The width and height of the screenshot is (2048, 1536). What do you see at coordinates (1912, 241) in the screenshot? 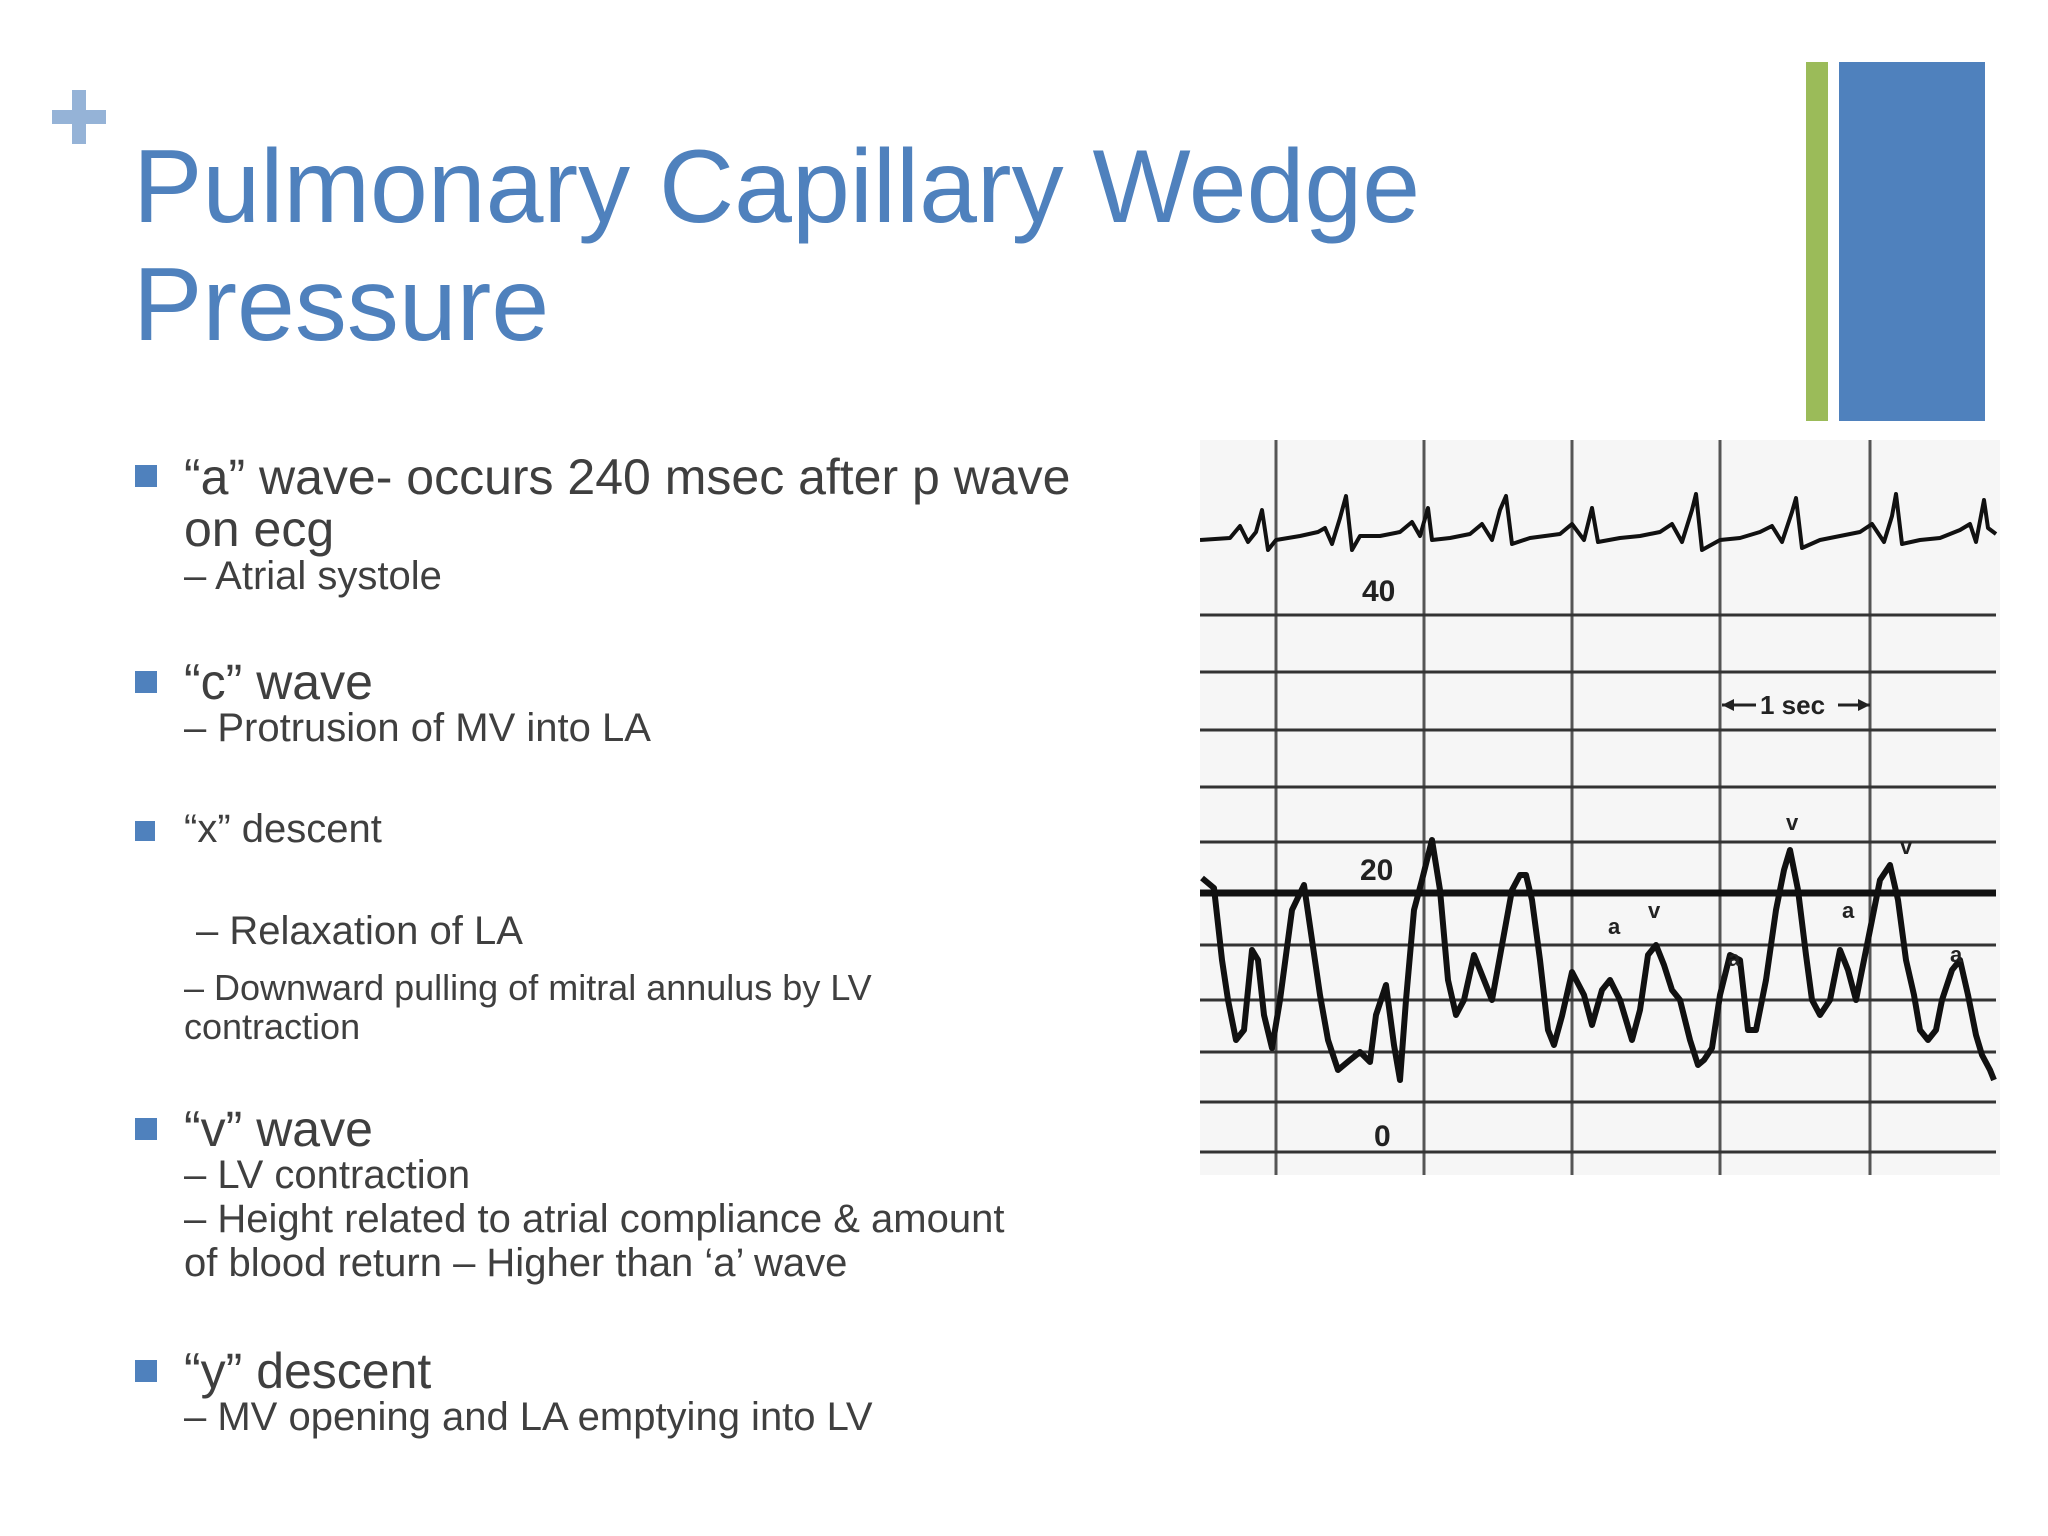
I see `accent-bar-blue` at bounding box center [1912, 241].